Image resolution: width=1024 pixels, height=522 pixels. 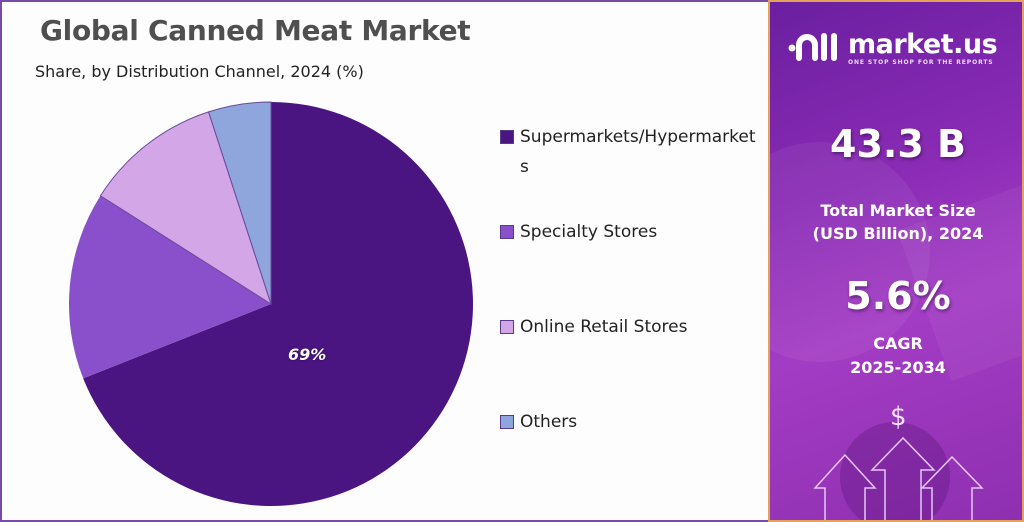 I want to click on brand-tagline: ONE STOP SHOP FOR THE REPORTS, so click(x=921, y=62).